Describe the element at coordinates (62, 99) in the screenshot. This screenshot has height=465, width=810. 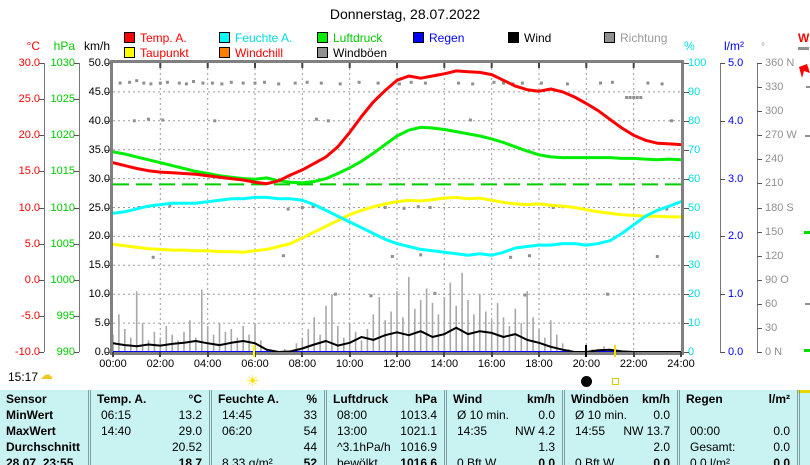
I see `axis-tick-label: 1025` at that location.